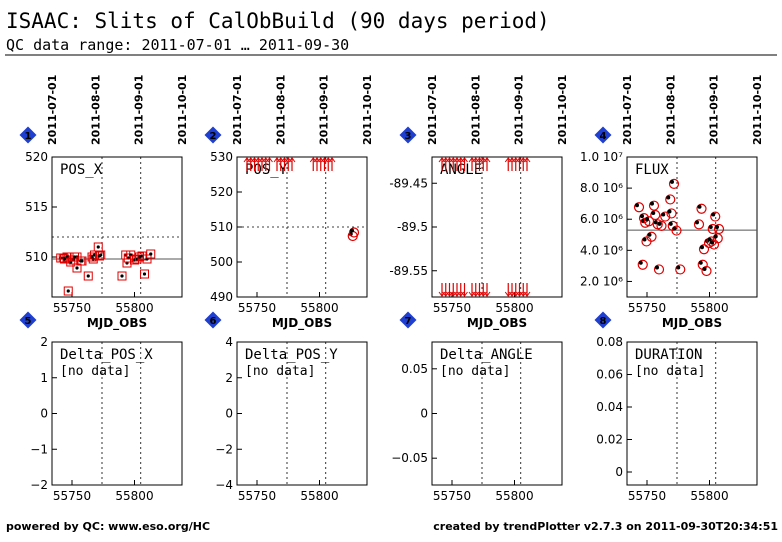 The width and height of the screenshot is (782, 542). Describe the element at coordinates (44, 378) in the screenshot. I see `y-tick-label: 1` at that location.